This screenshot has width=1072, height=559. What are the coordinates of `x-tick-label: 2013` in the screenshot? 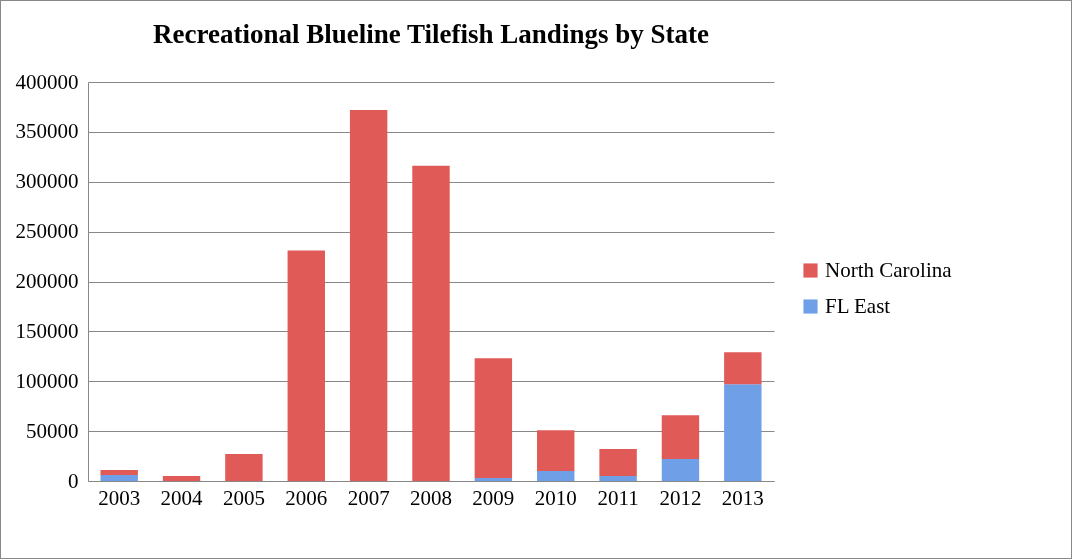 It's located at (742, 497).